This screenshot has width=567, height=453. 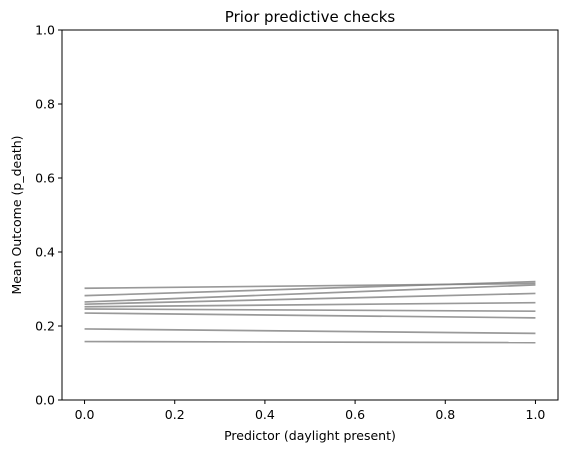 I want to click on chart-title: Prior predictive checks, so click(x=310, y=17).